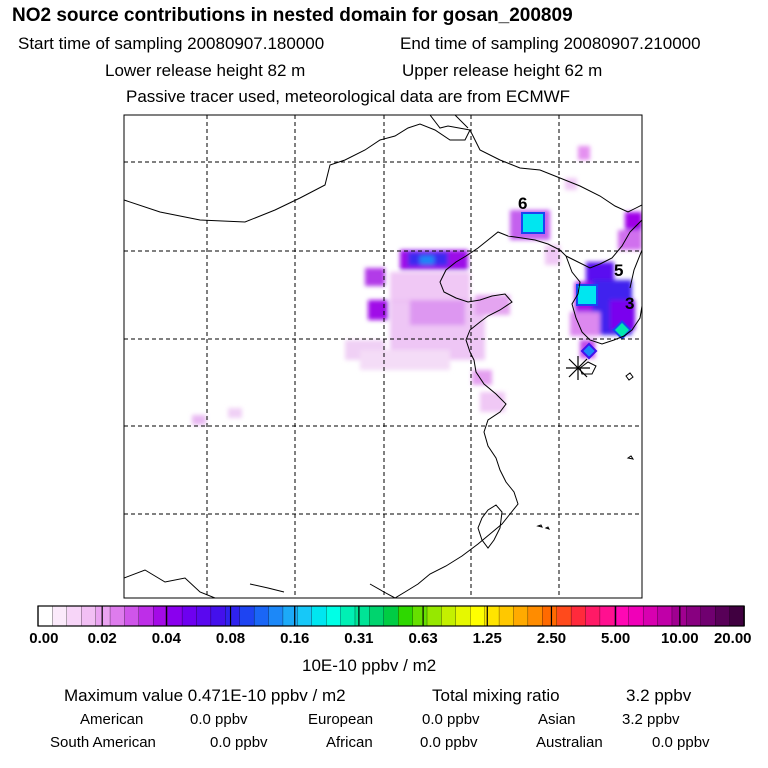 This screenshot has width=768, height=768. What do you see at coordinates (569, 742) in the screenshot?
I see `region-name: Australian` at bounding box center [569, 742].